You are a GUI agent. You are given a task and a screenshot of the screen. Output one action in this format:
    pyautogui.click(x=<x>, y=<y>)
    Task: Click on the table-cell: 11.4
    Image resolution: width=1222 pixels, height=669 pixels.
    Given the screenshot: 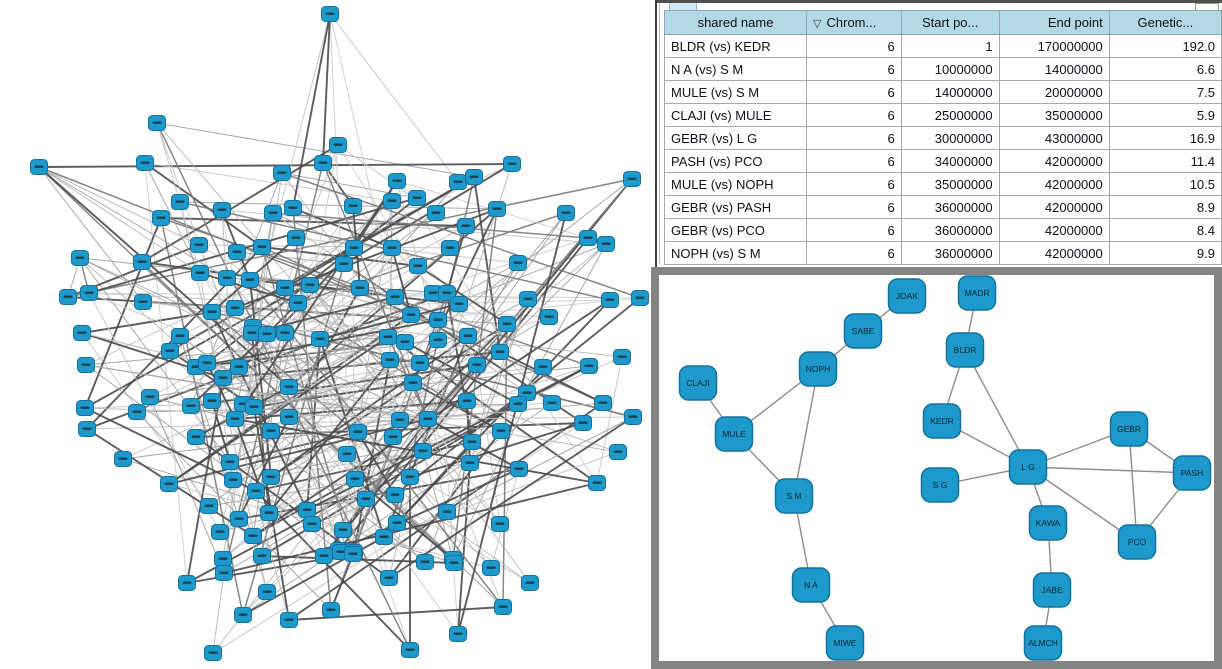 What is the action you would take?
    pyautogui.click(x=1165, y=161)
    